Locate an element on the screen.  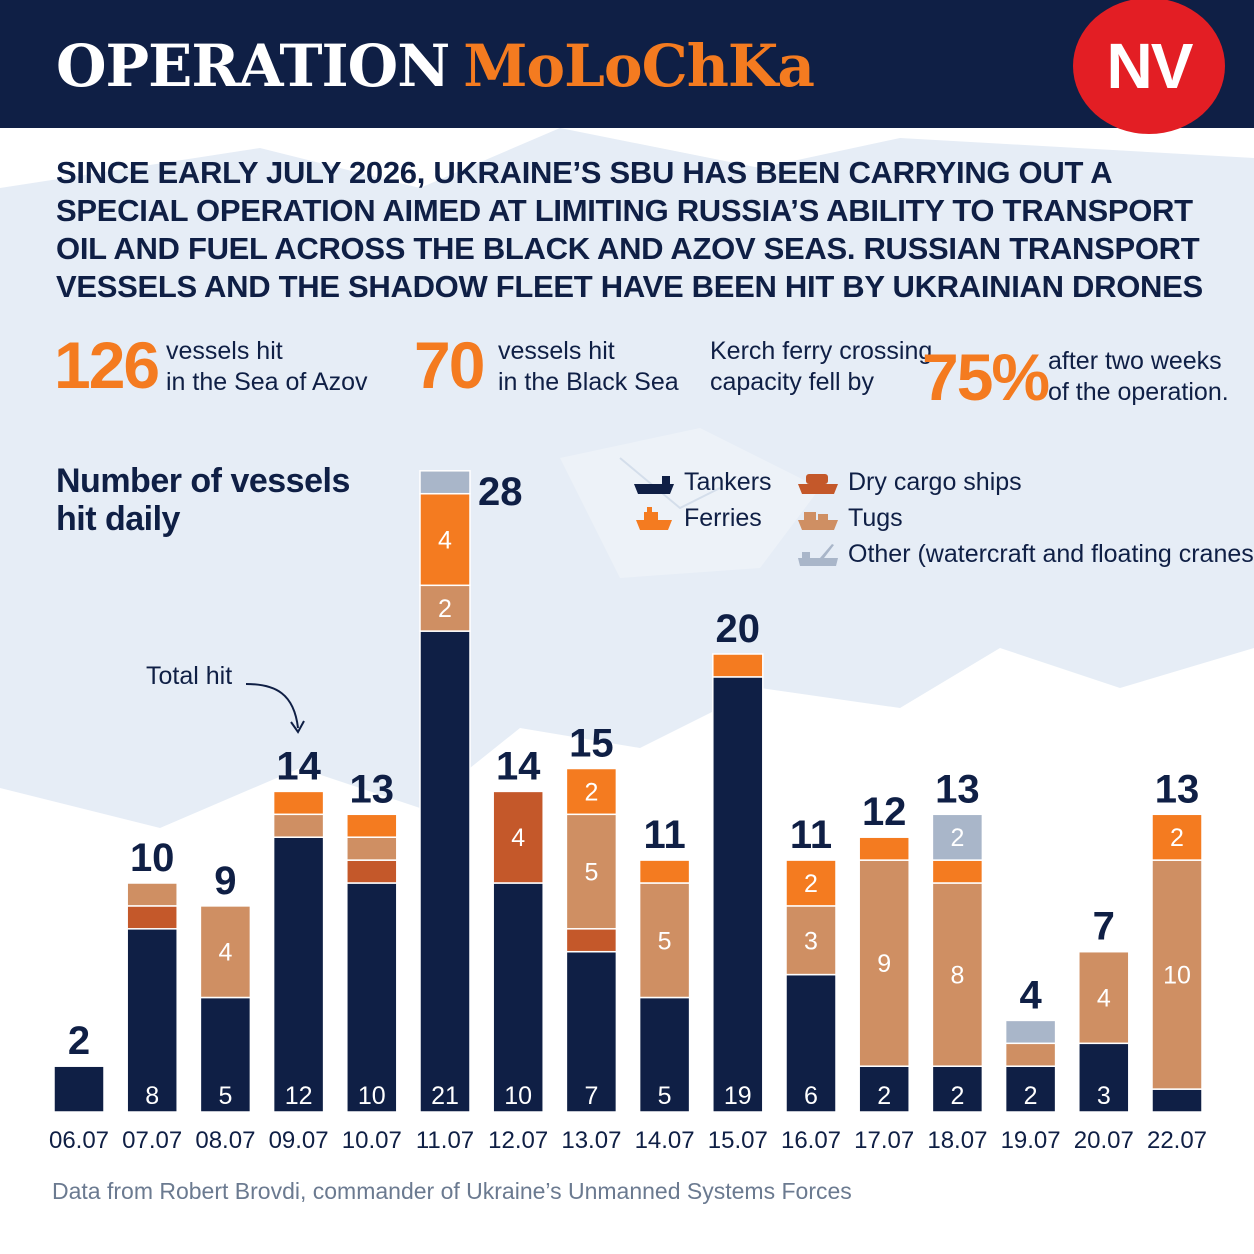
bar-segment-ferry-13.07 is located at coordinates (591, 791).